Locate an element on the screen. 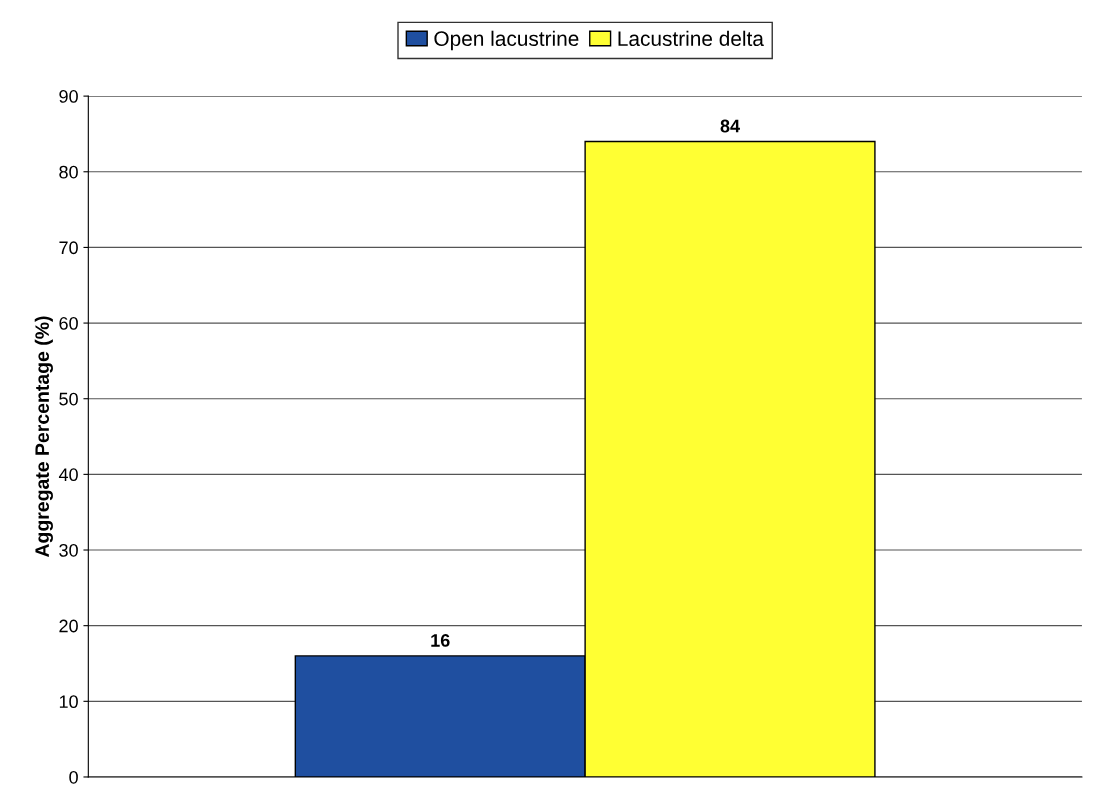 The image size is (1104, 801). data-label: 84 is located at coordinates (730, 126).